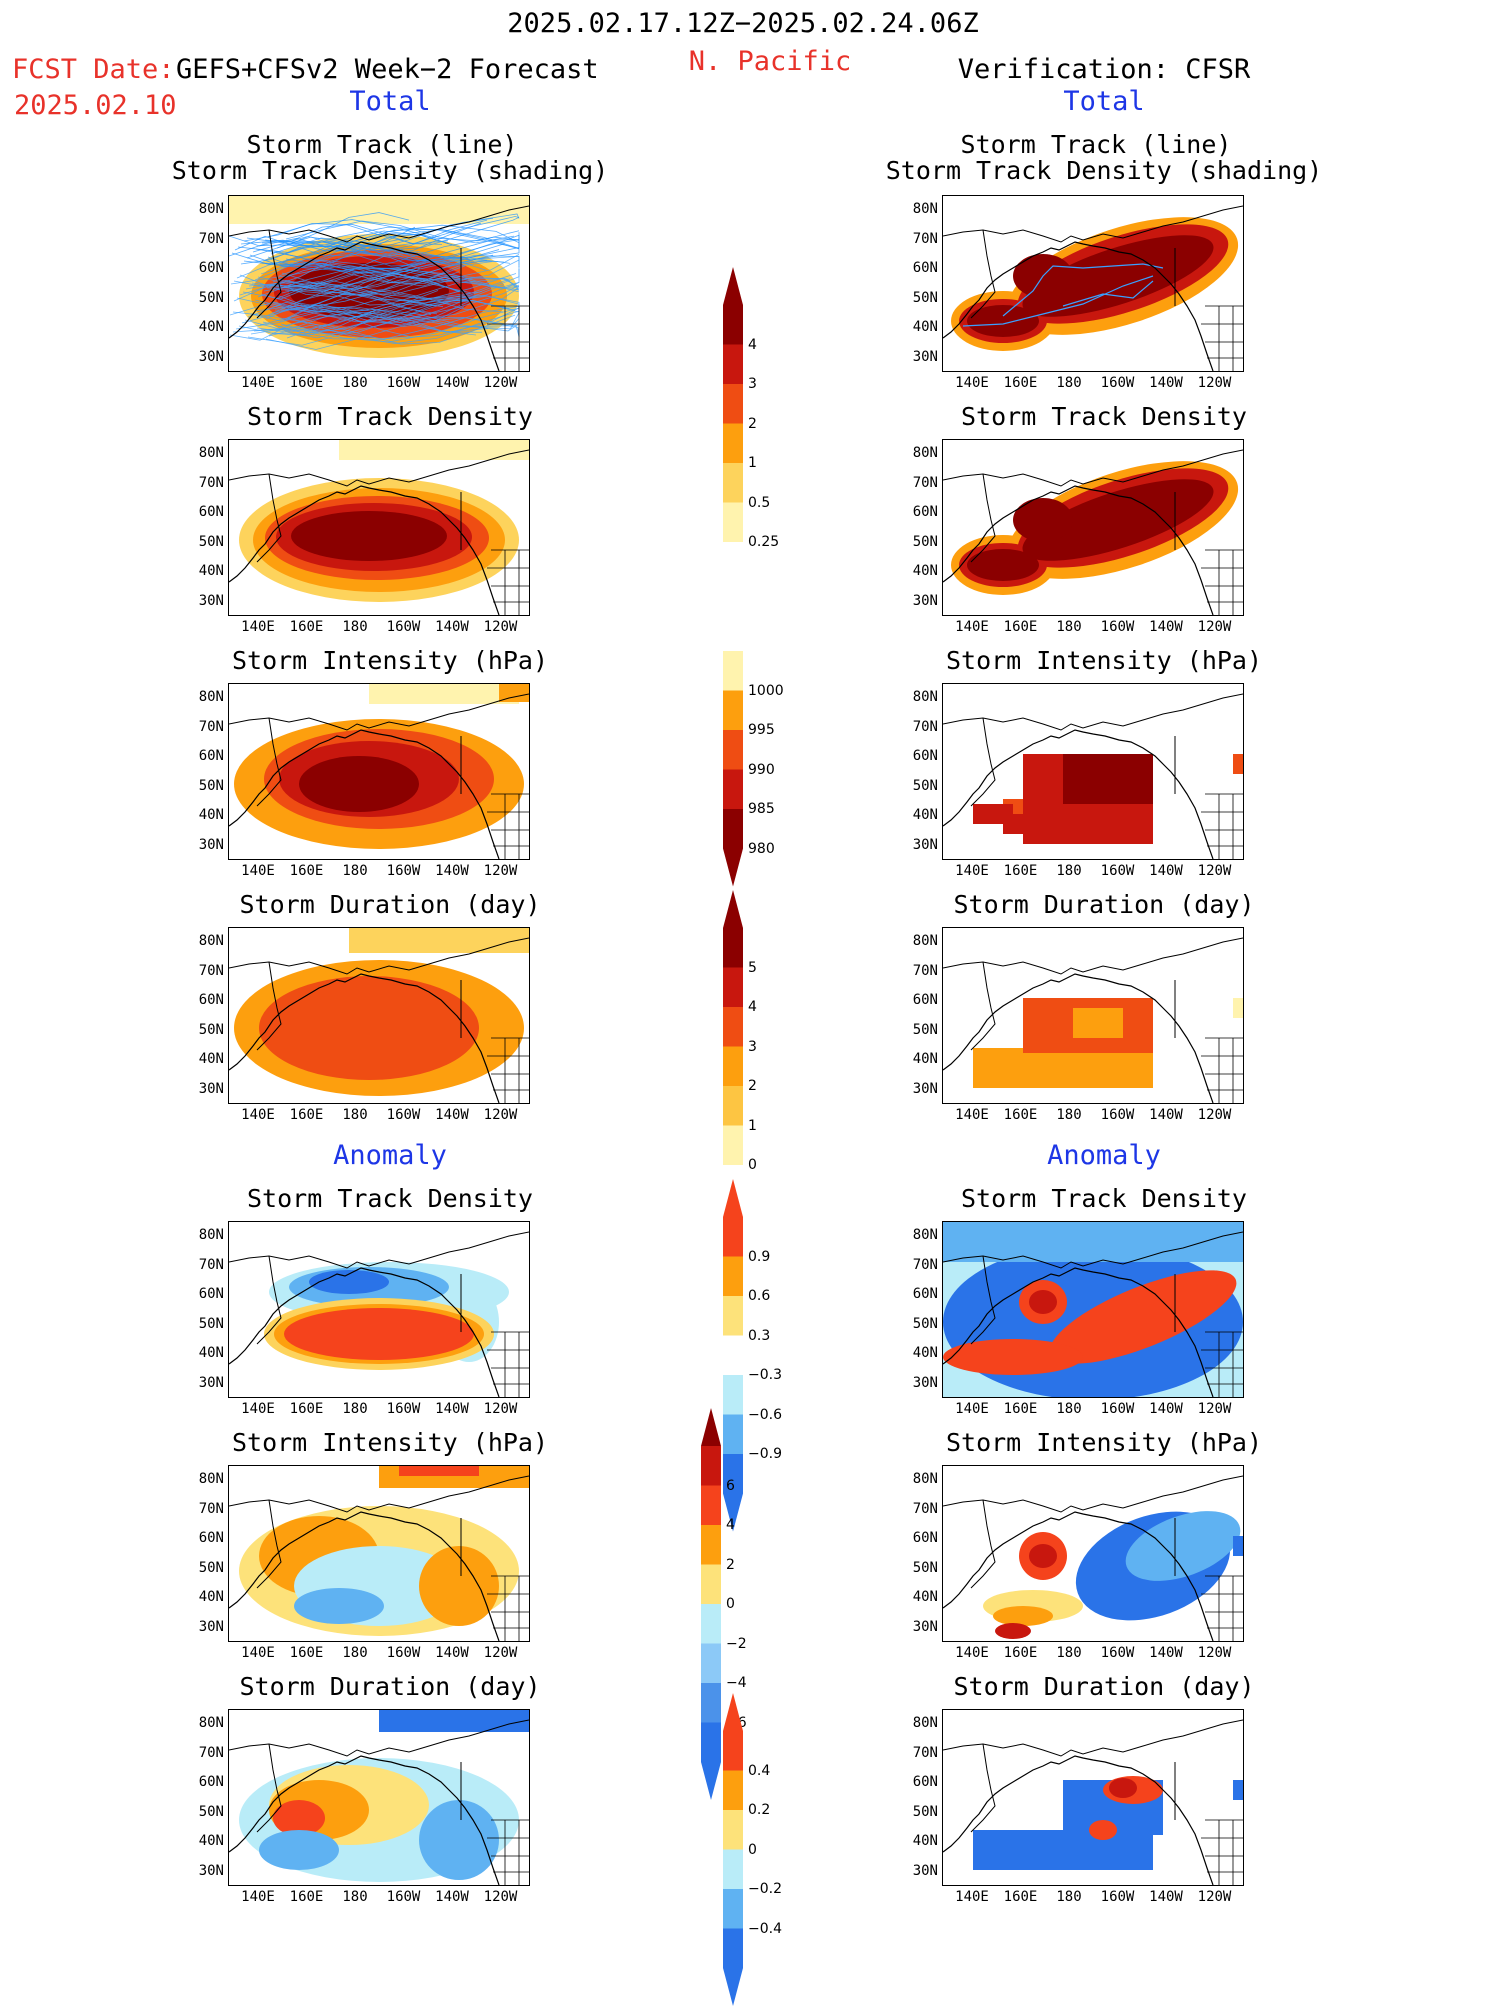  I want to click on colorbar-label: 985, so click(761, 809).